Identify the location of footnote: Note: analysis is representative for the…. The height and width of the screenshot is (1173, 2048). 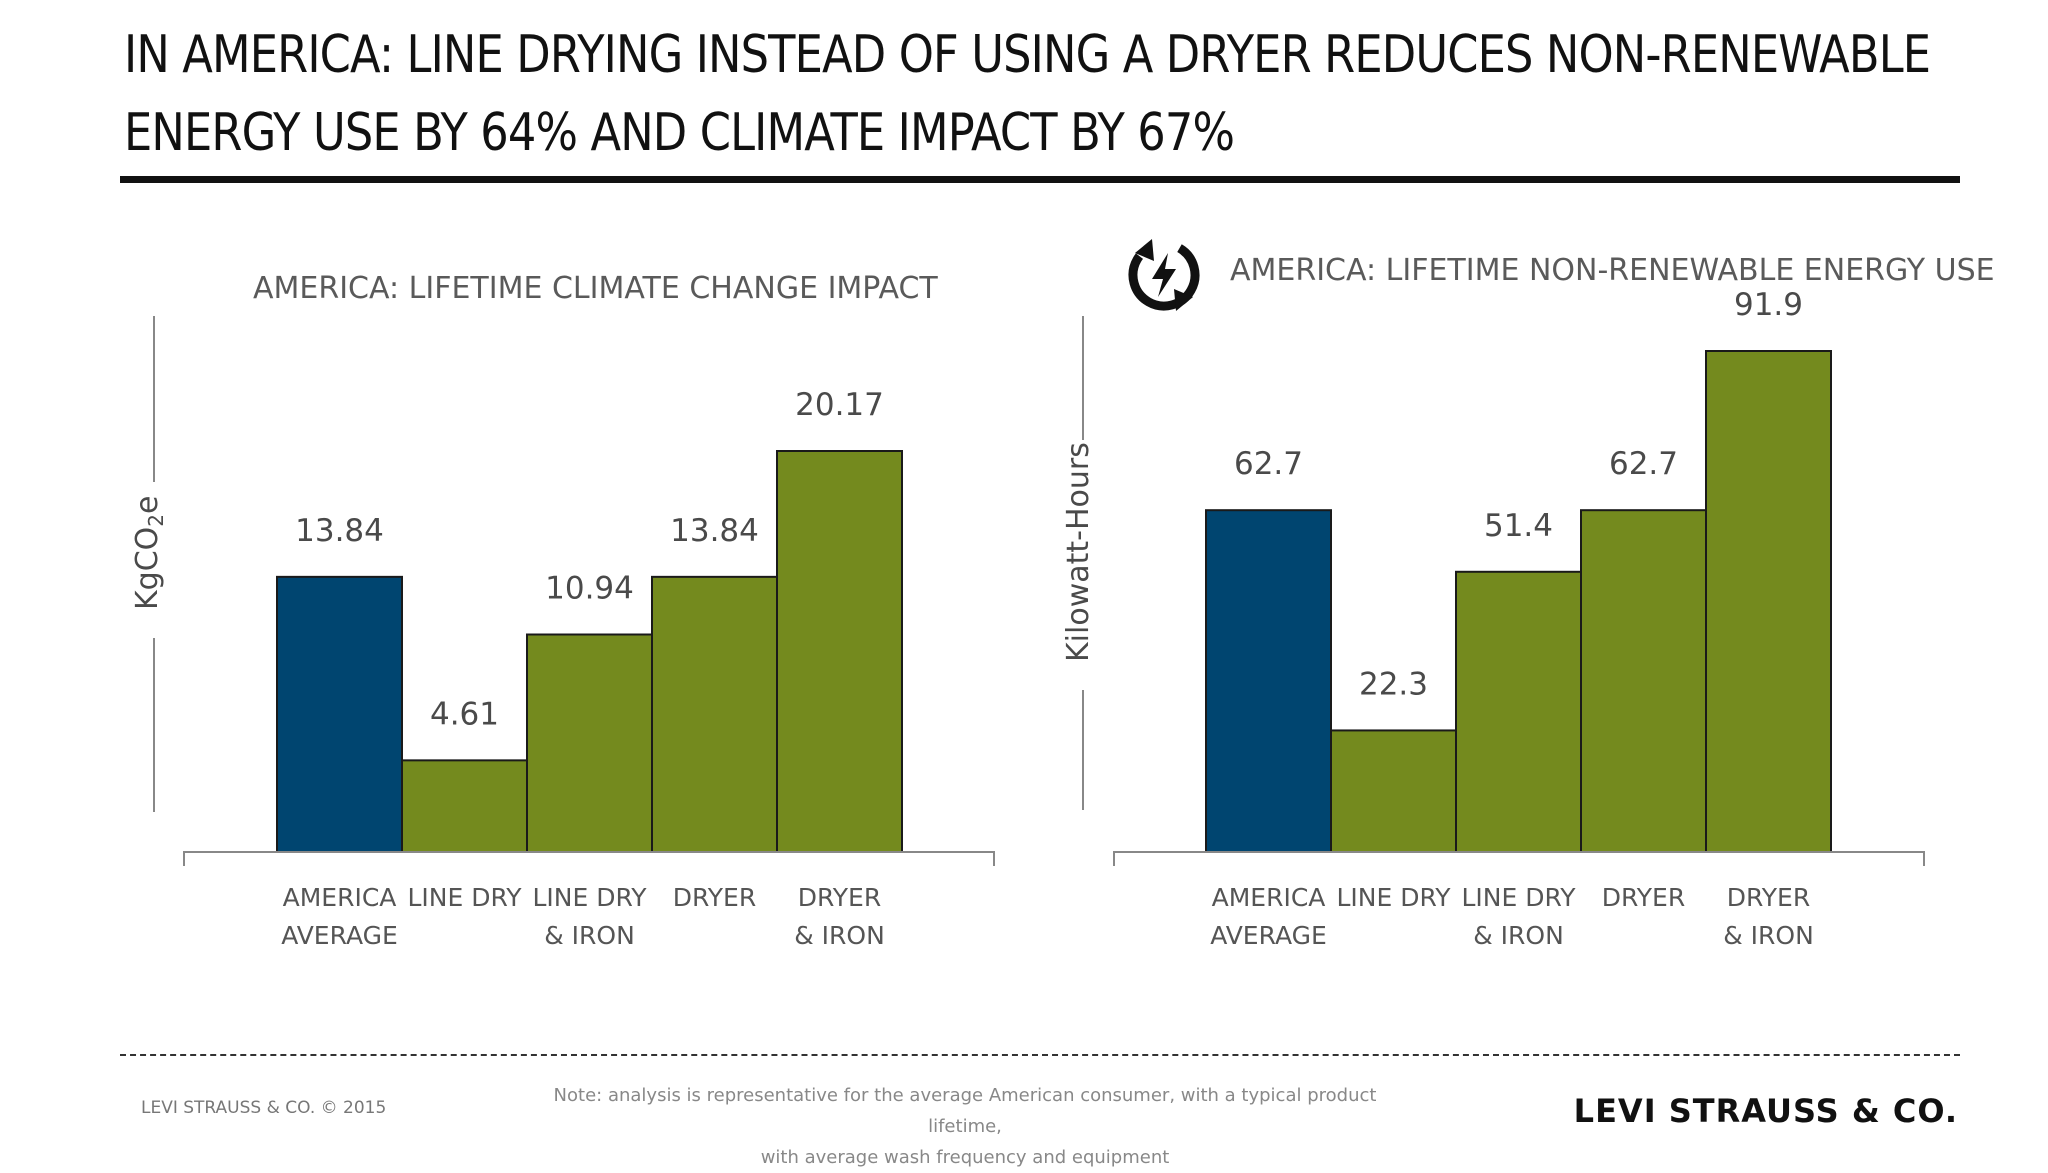
(965, 1126).